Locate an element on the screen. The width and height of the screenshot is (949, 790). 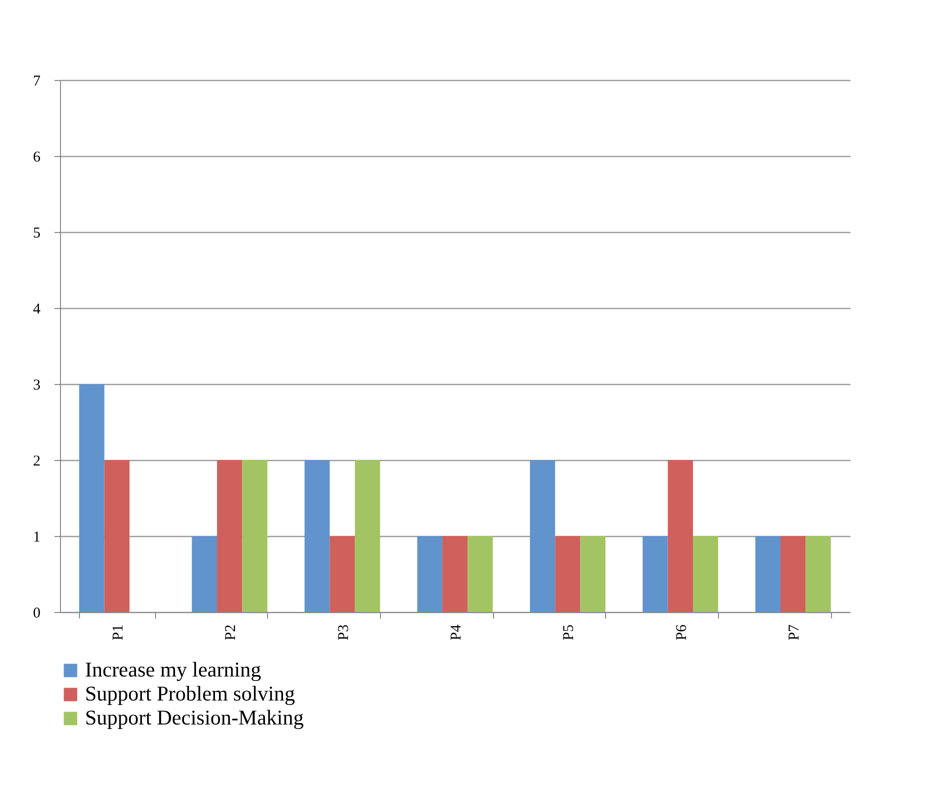
x-tick-label: P1 is located at coordinates (118, 632).